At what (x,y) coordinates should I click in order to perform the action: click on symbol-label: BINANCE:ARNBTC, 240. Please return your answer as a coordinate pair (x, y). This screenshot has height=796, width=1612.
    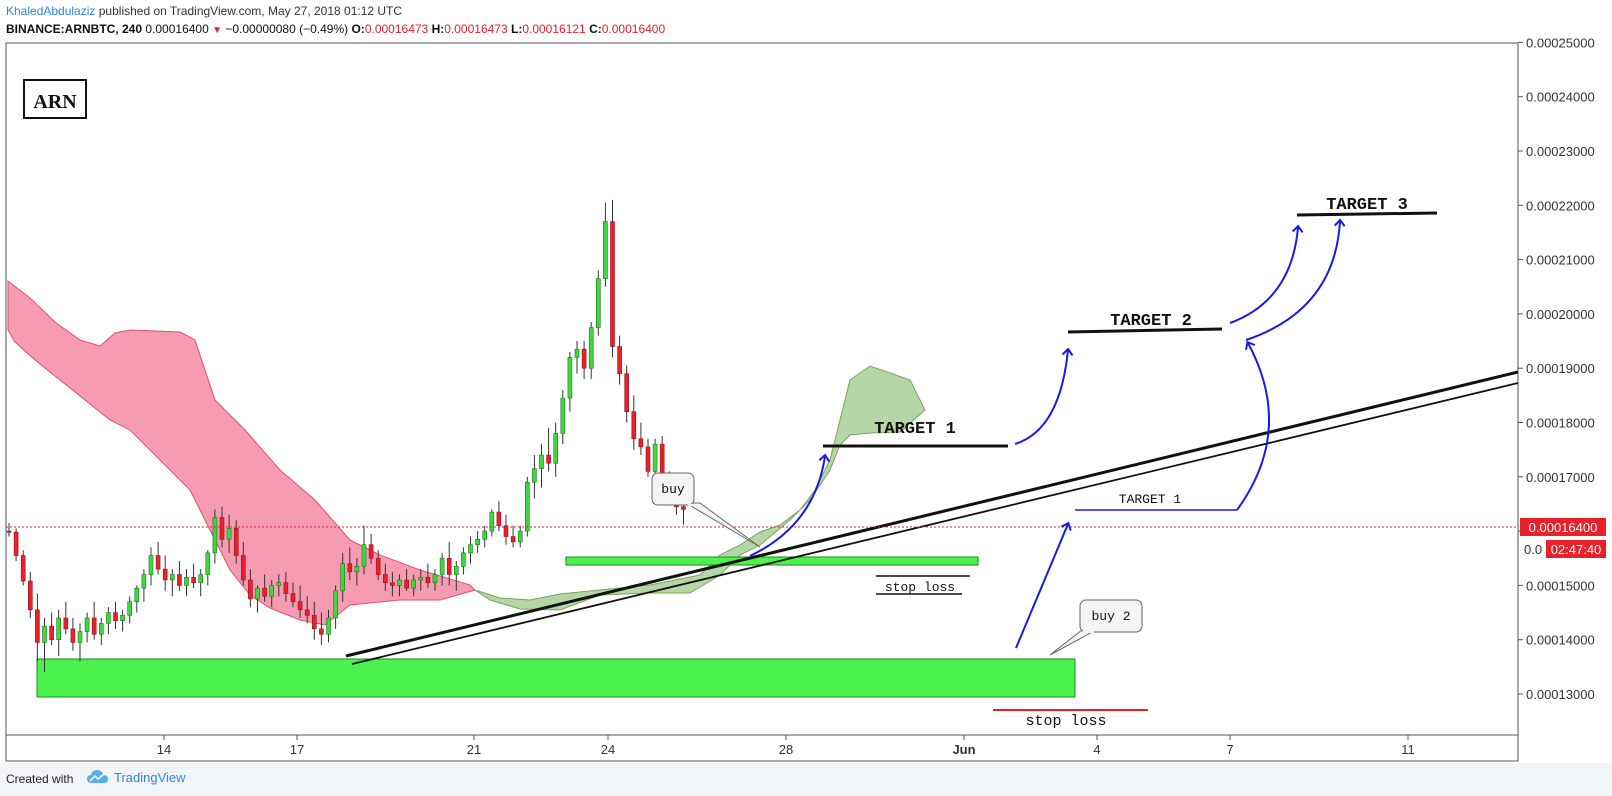
    Looking at the image, I should click on (74, 29).